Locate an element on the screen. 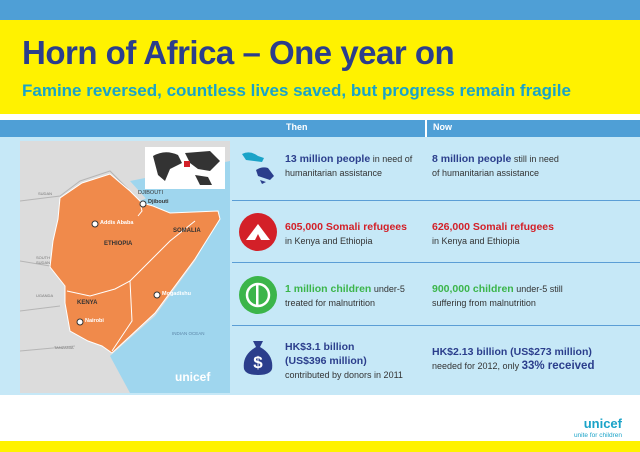 Image resolution: width=640 pixels, height=452 pixels. map-label-sudan: SUDAN is located at coordinates (45, 193).